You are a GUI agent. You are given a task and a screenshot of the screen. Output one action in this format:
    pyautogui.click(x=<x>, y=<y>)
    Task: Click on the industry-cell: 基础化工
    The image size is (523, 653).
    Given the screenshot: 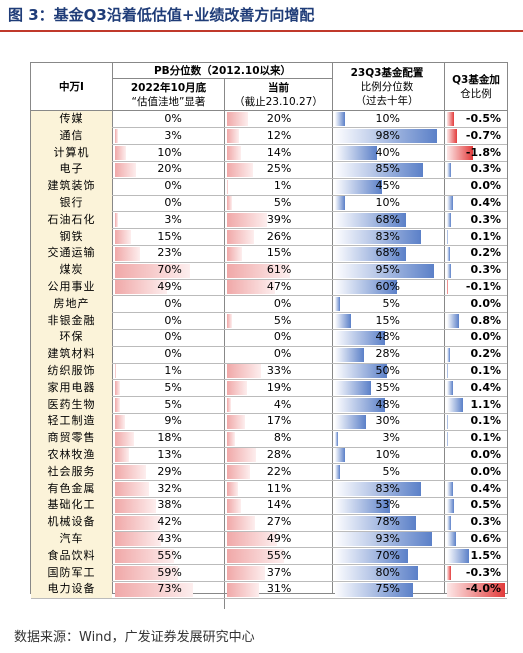 What is the action you would take?
    pyautogui.click(x=71, y=506)
    